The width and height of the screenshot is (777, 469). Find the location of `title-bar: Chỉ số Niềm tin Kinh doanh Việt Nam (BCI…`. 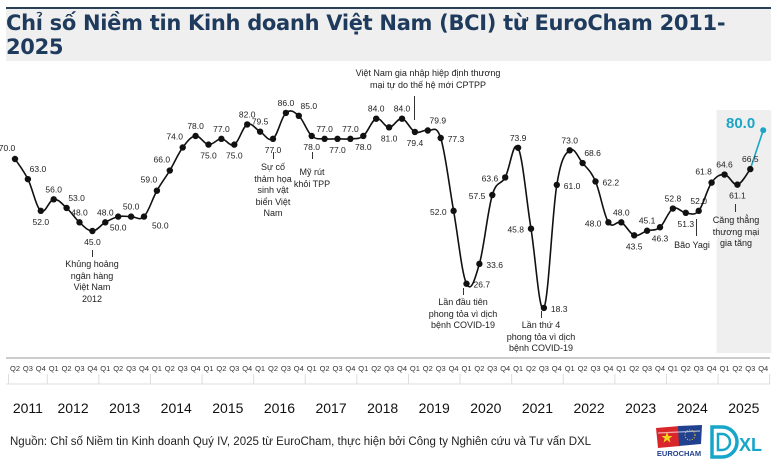

title-bar: Chỉ số Niềm tin Kinh doanh Việt Nam (BCI… is located at coordinates (388, 35).